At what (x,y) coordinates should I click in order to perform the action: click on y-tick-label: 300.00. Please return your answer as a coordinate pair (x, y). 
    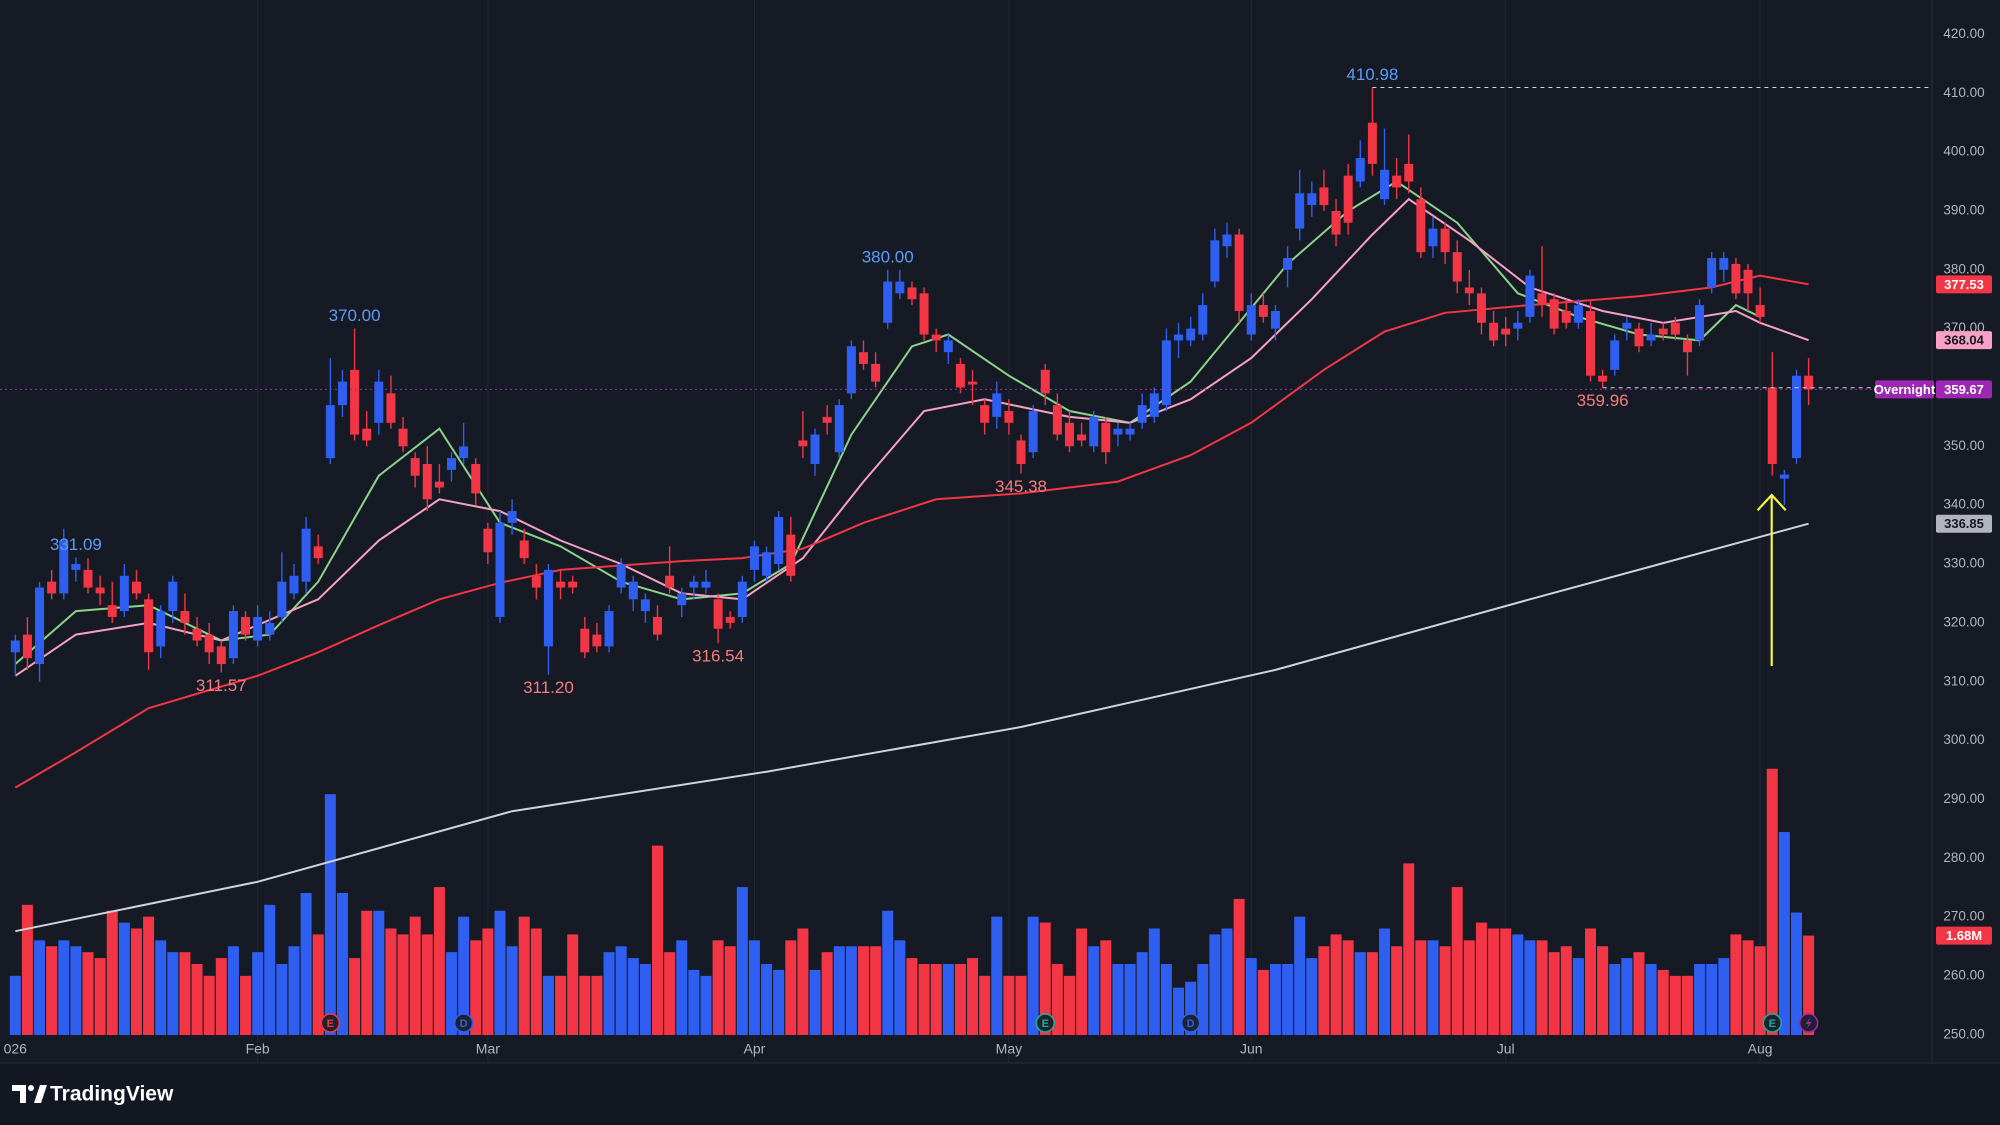
    Looking at the image, I should click on (1963, 739).